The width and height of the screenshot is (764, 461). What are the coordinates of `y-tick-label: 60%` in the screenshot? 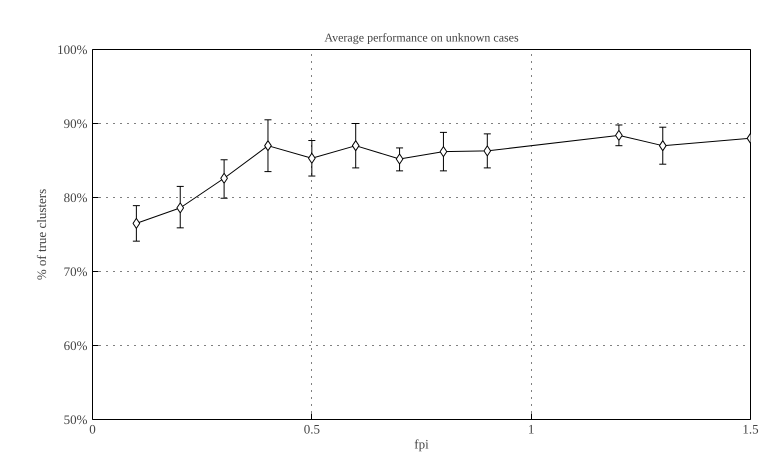 It's located at (76, 345).